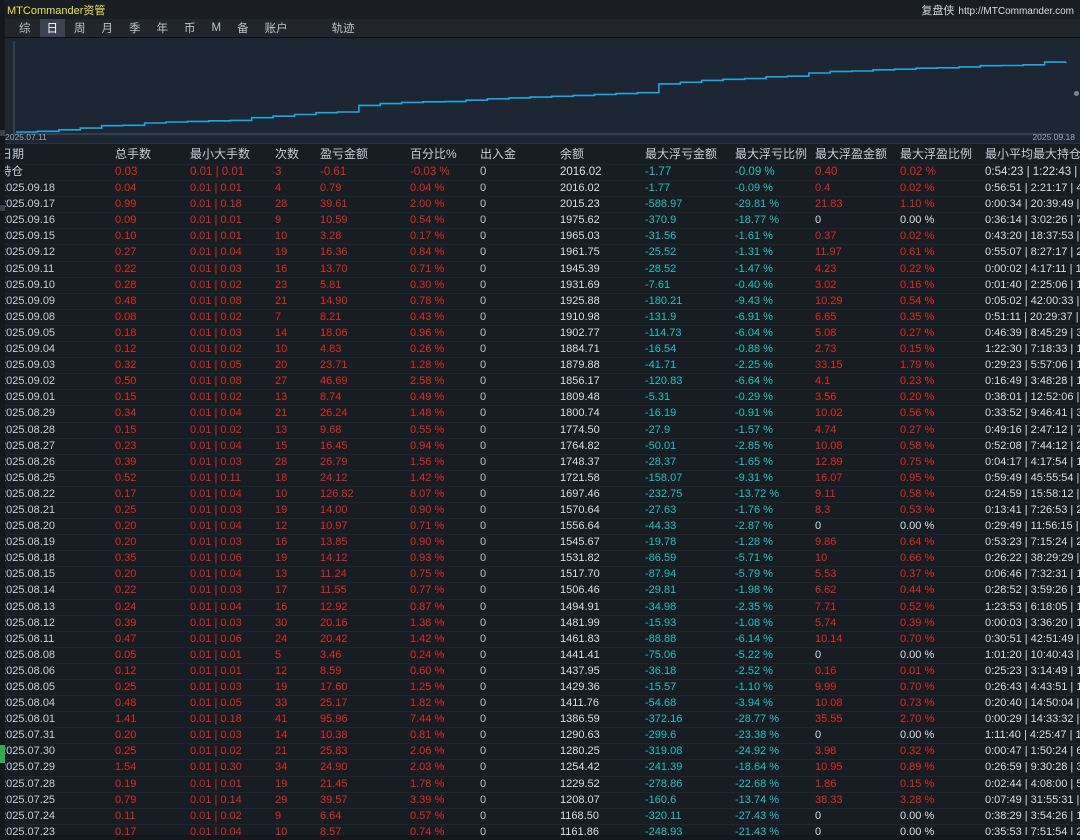  I want to click on cell-pl-amount: 10.59, so click(334, 220).